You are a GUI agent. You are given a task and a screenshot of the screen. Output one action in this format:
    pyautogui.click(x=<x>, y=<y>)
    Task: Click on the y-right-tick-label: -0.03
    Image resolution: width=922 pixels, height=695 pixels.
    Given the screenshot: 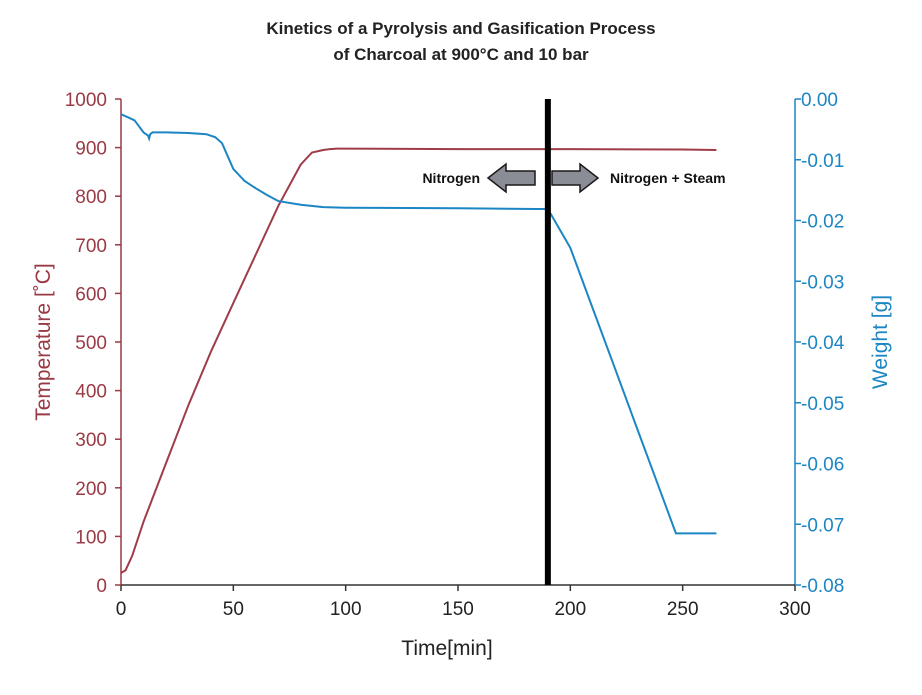 What is the action you would take?
    pyautogui.click(x=822, y=282)
    